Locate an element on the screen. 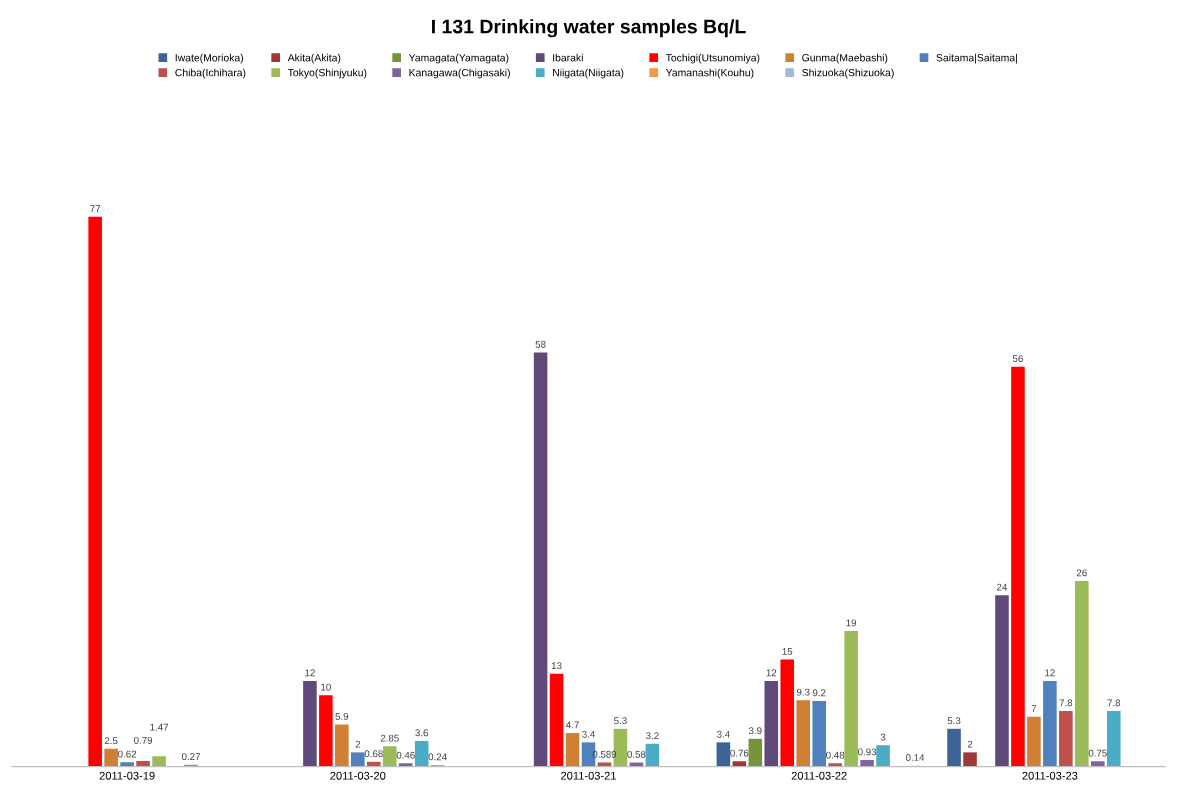 The height and width of the screenshot is (807, 1177). data-label: 0.27 is located at coordinates (190, 757).